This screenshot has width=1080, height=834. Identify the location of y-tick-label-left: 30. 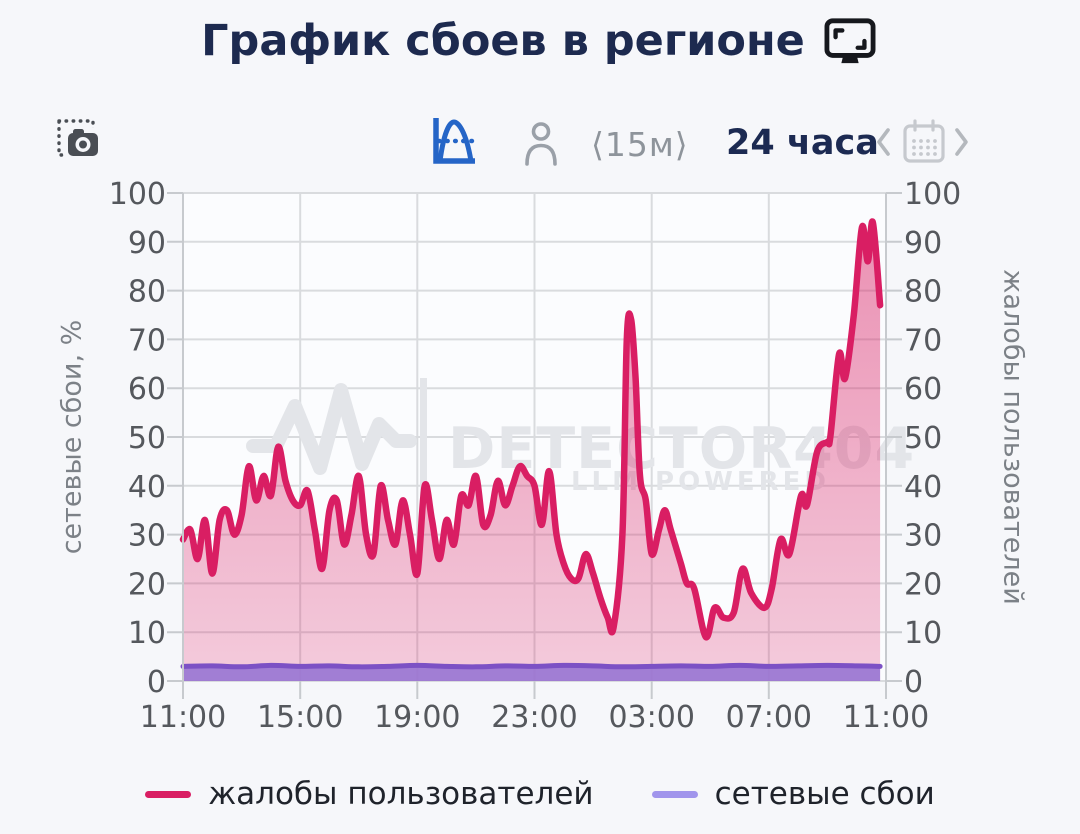
(147, 536).